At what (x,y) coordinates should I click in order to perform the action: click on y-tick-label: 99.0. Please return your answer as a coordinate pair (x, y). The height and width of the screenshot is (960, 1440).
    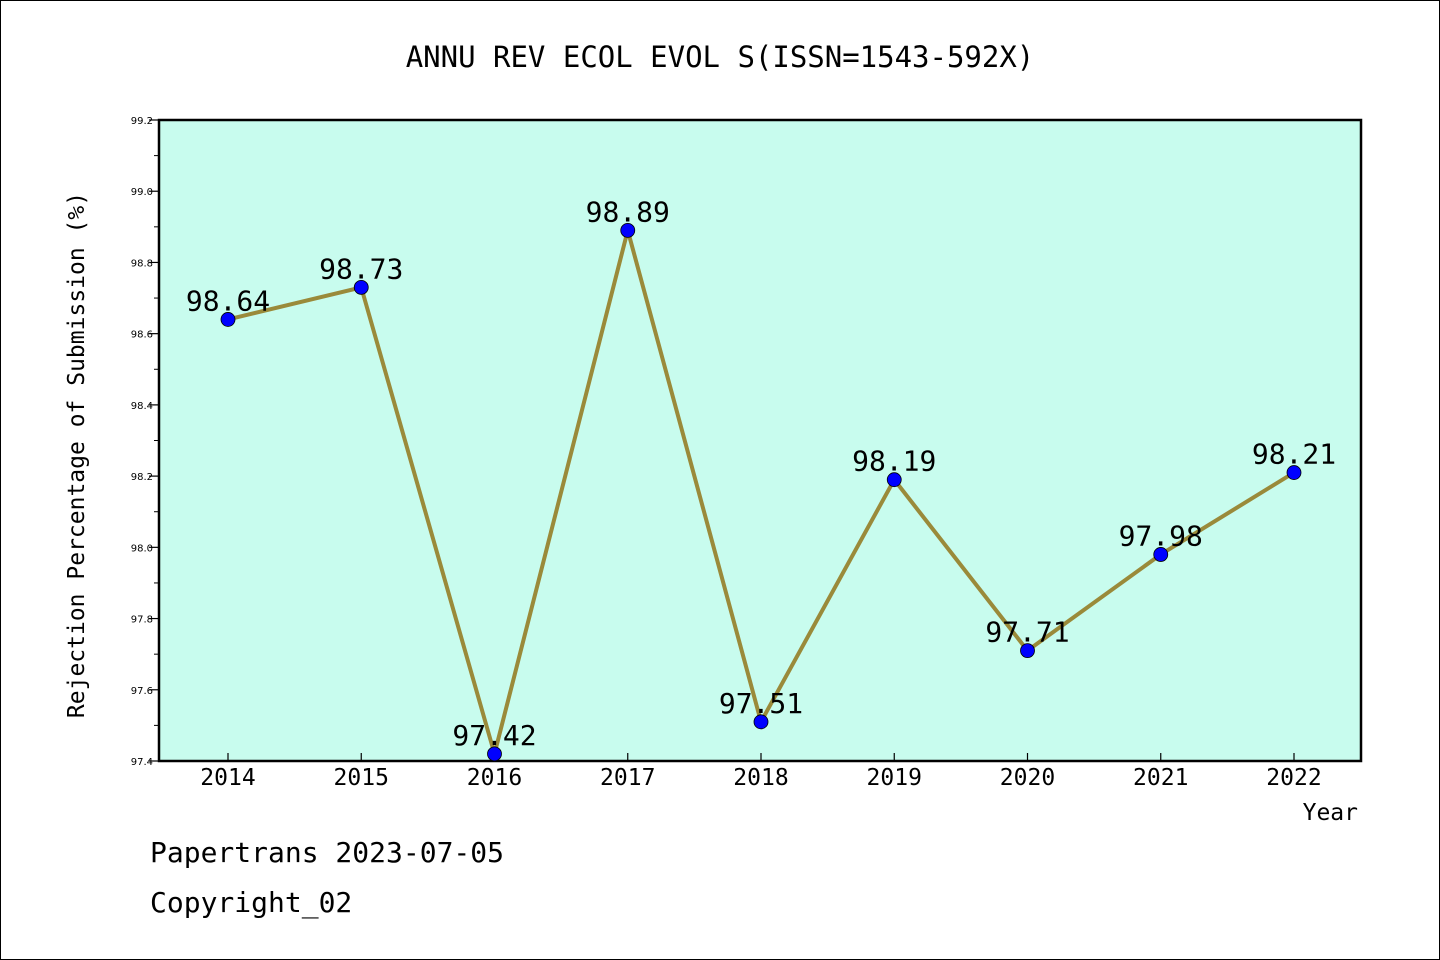
    Looking at the image, I should click on (142, 192).